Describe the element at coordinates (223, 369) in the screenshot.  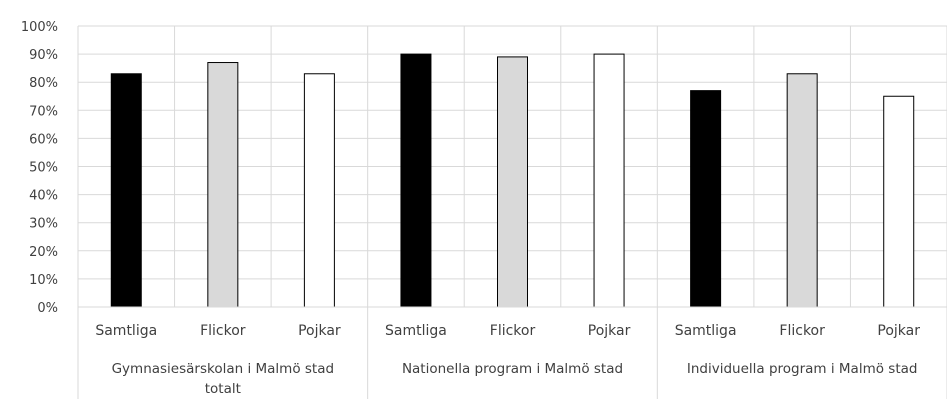
I see `group-label: Gymnasiesärskolan i Malmö stad` at that location.